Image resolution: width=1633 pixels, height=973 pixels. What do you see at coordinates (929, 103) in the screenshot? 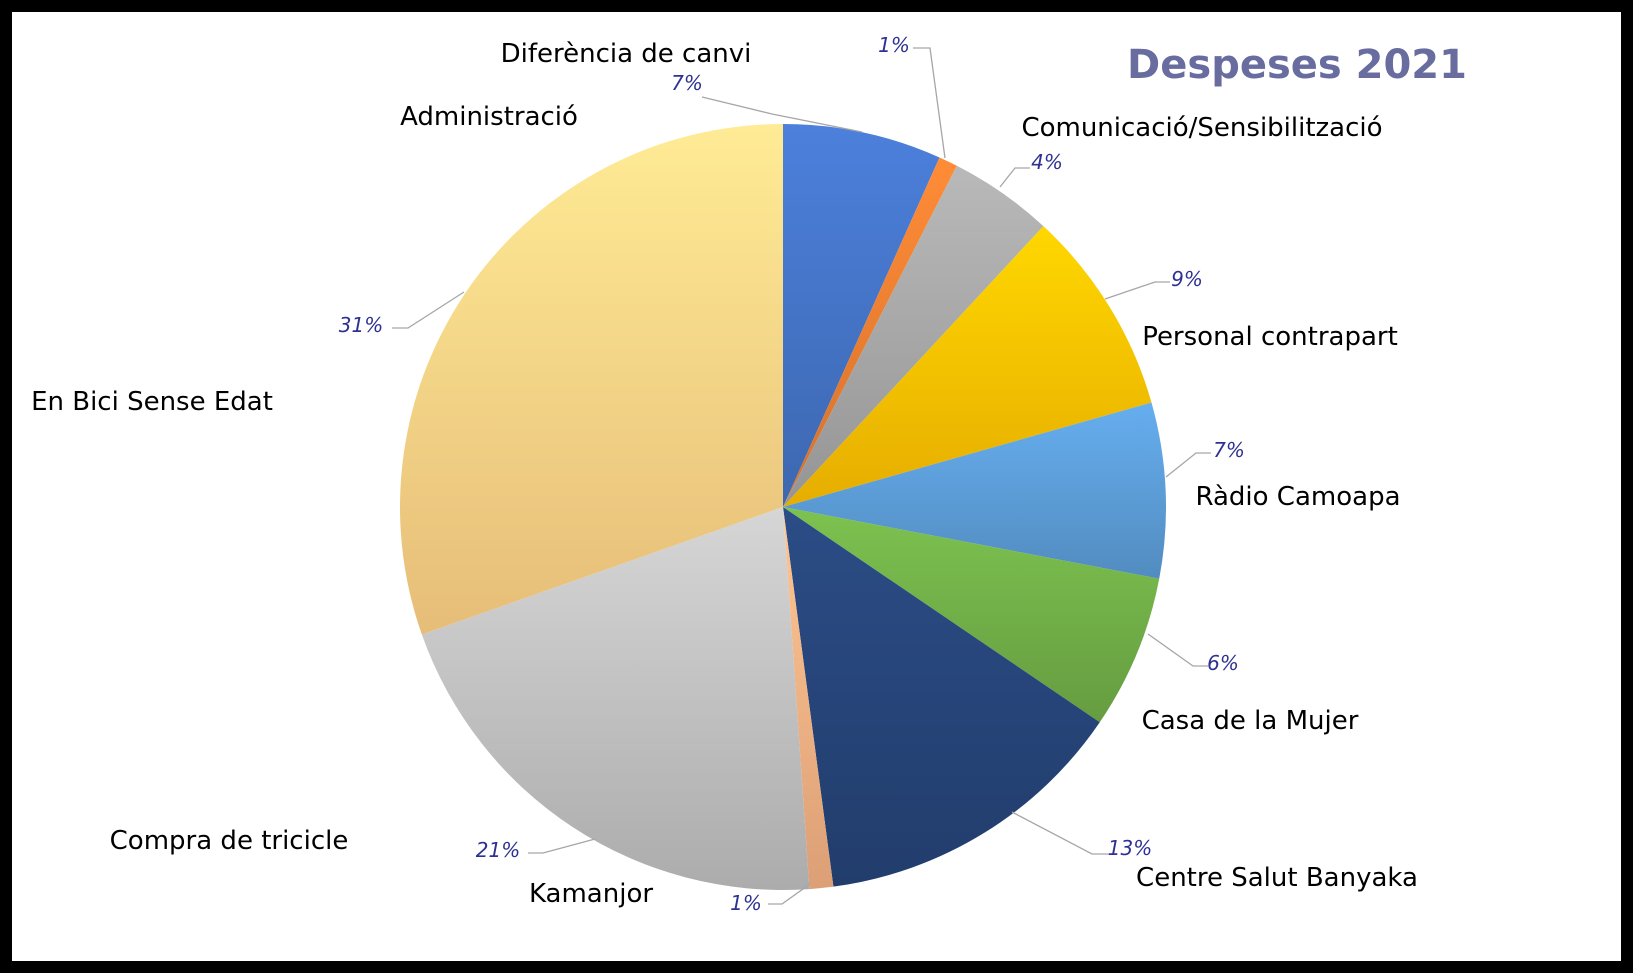
I see `leader-line-diferencia-de-canvi` at bounding box center [929, 103].